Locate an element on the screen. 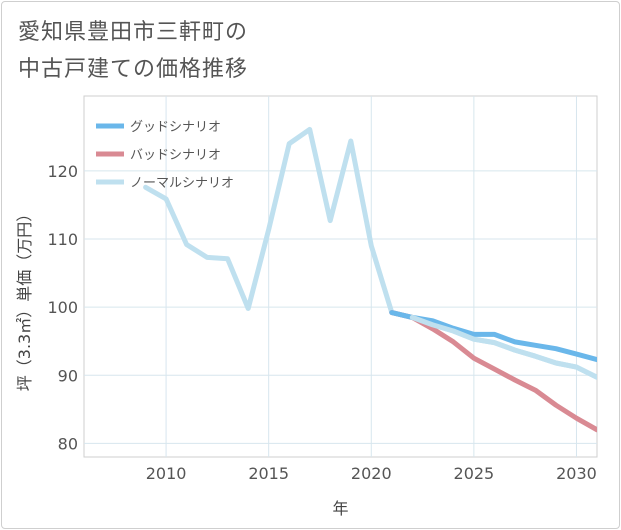 Image resolution: width=621 pixels, height=530 pixels. legend-label: ノーマルシナリオ is located at coordinates (182, 183).